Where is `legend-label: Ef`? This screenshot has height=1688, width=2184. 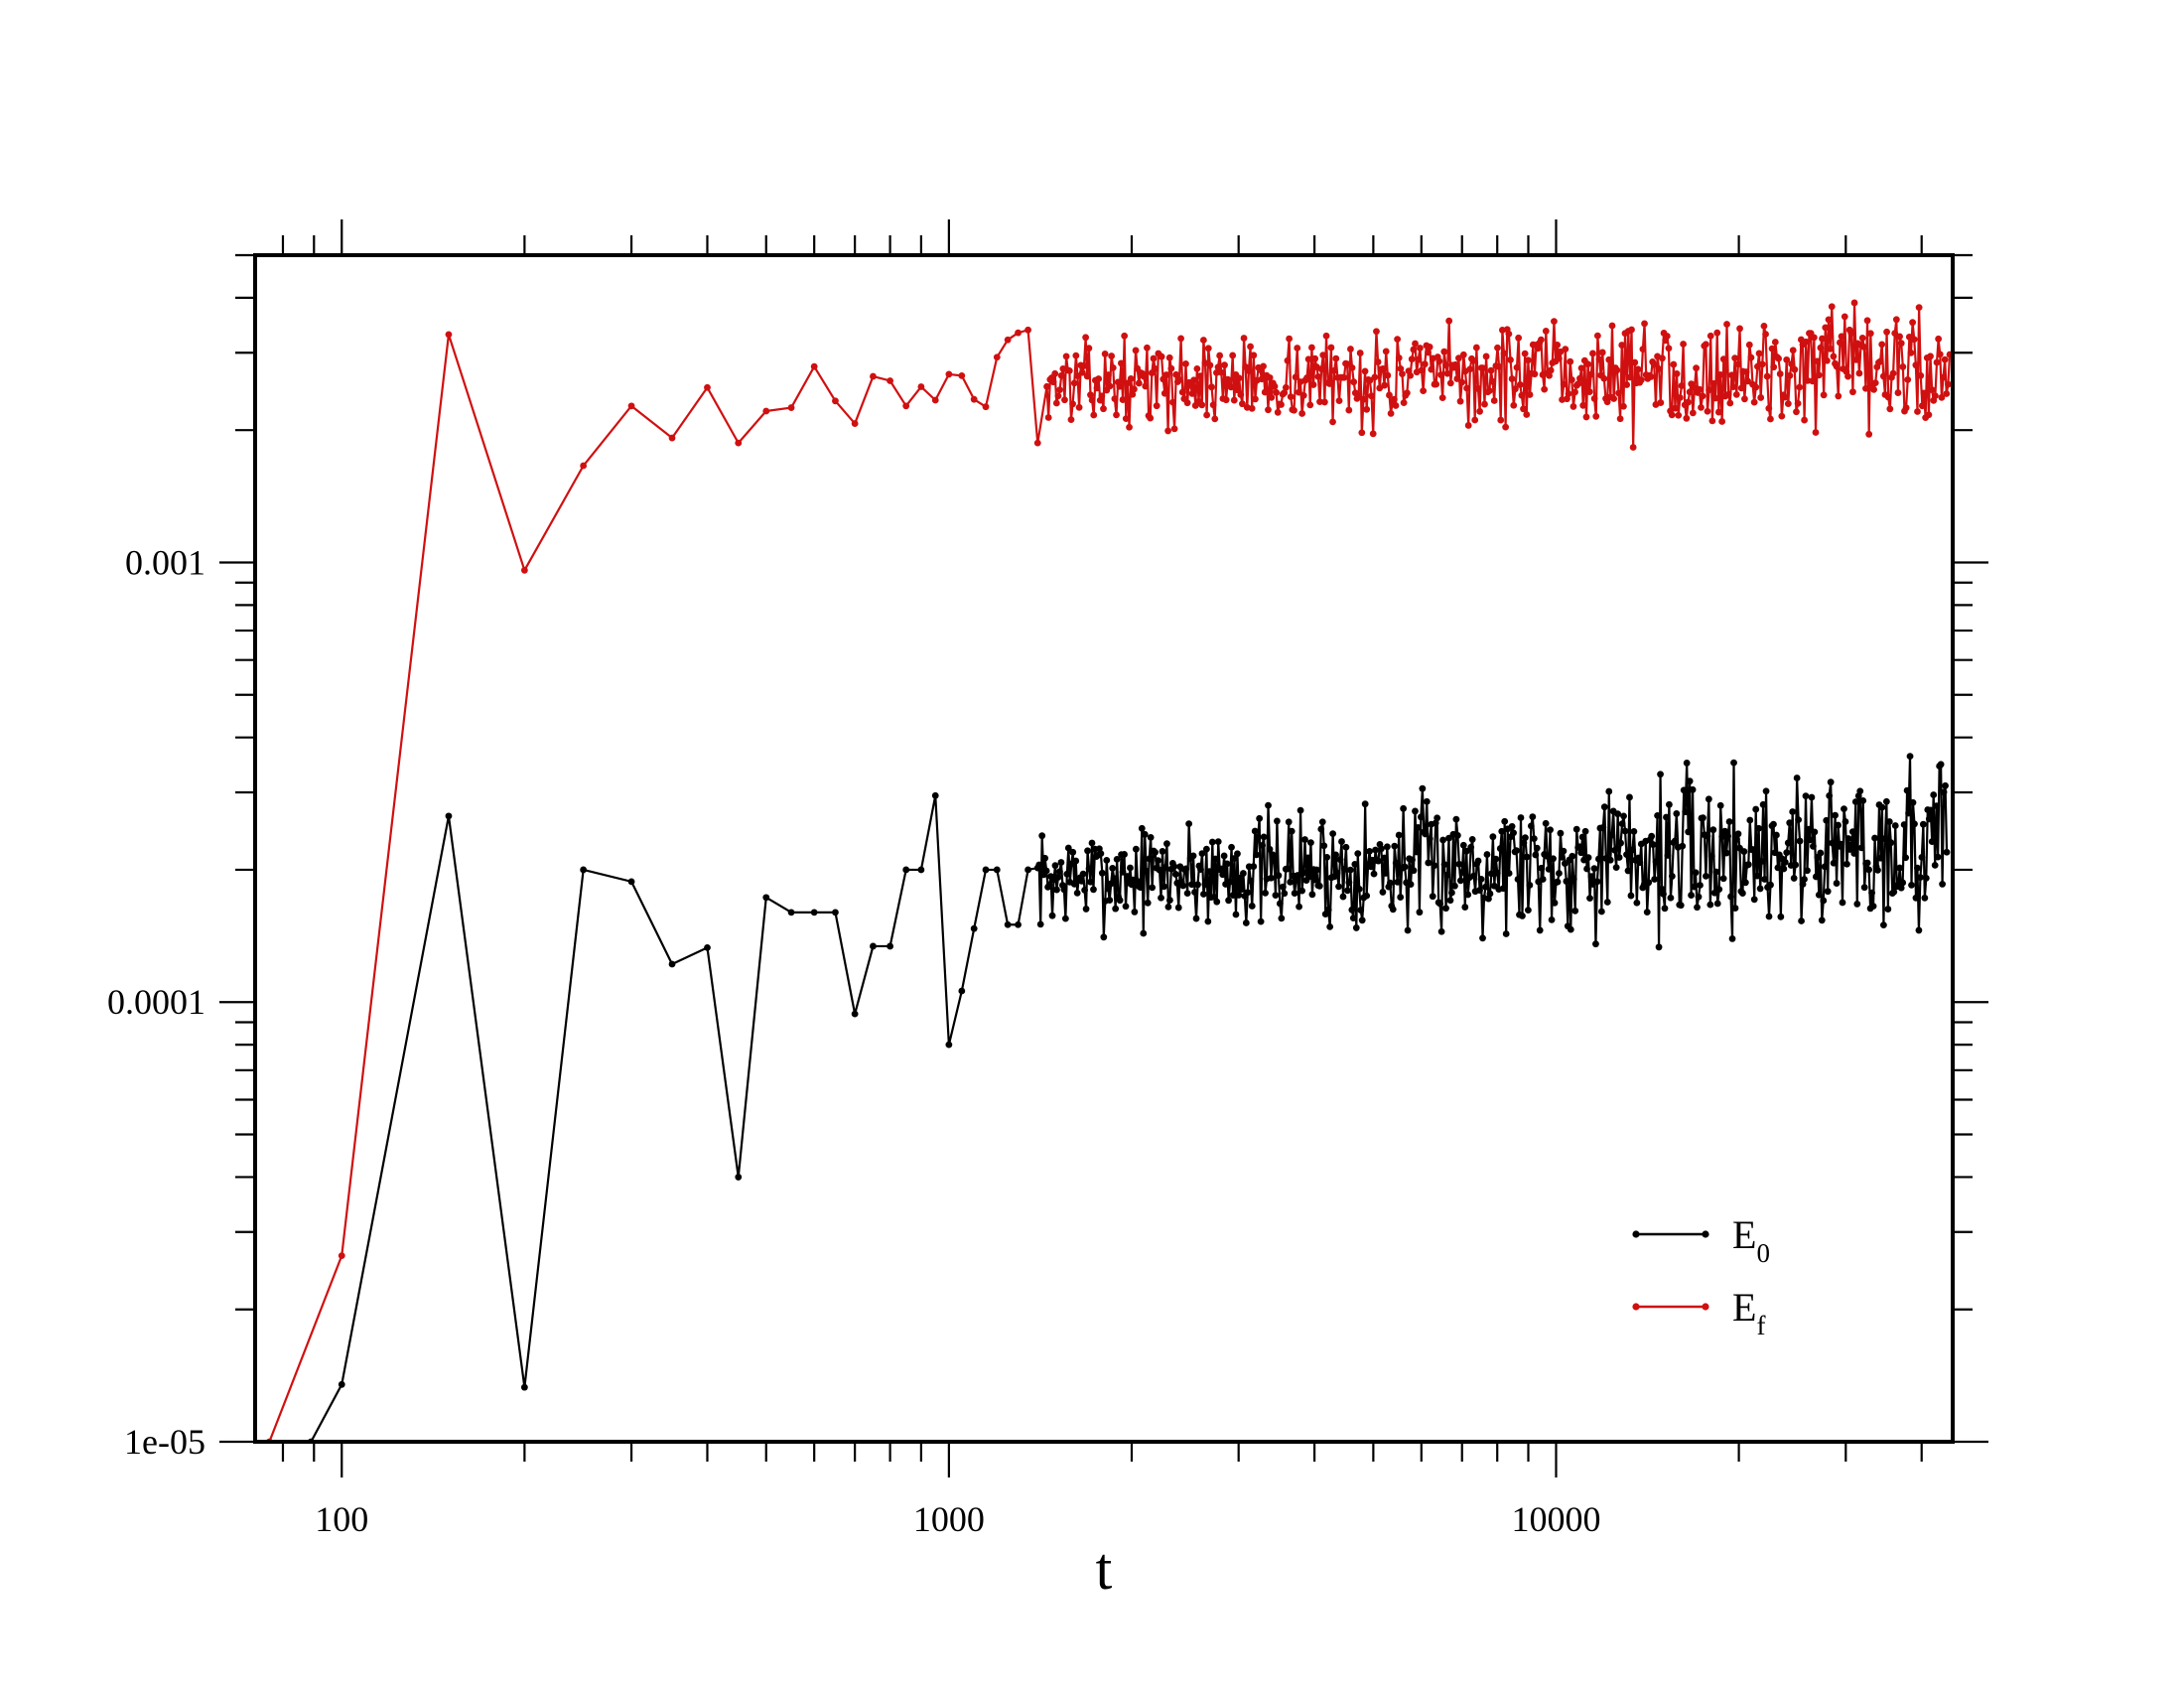
legend-label: Ef is located at coordinates (1748, 1312).